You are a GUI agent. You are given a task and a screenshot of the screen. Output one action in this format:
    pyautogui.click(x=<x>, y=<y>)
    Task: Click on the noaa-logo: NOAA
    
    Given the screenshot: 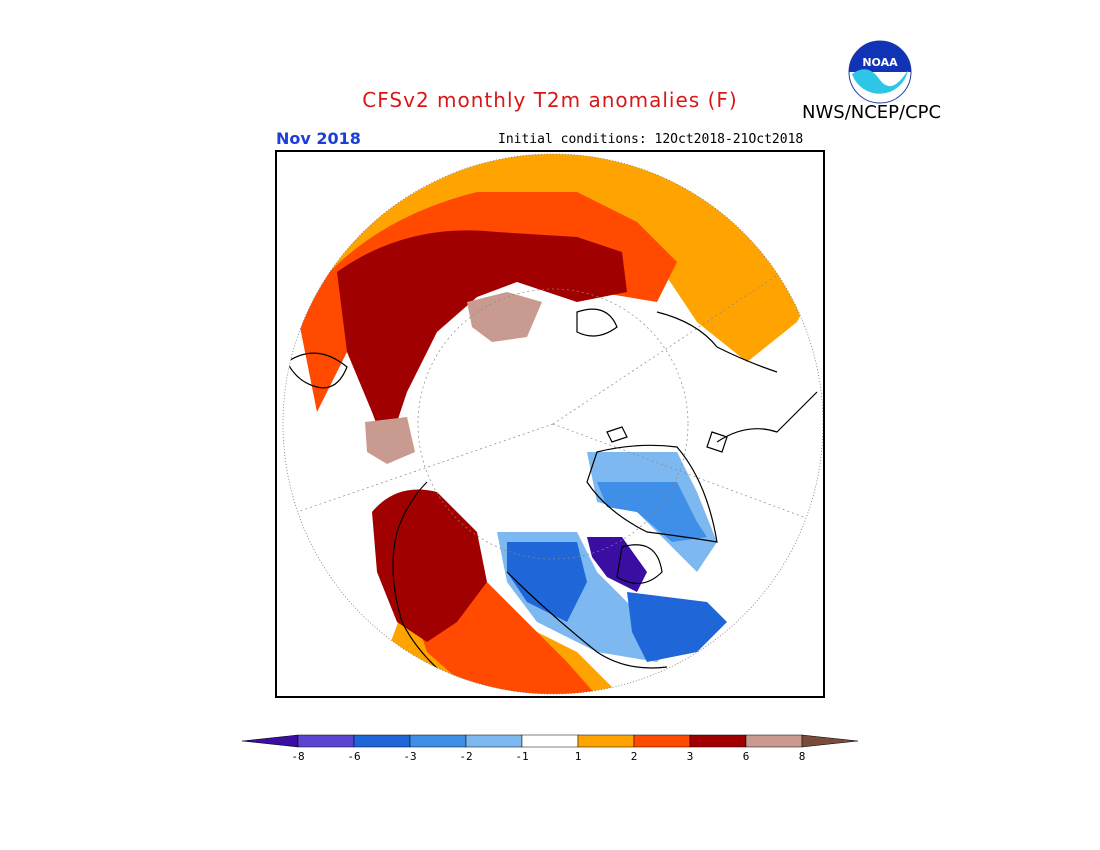 What is the action you would take?
    pyautogui.click(x=880, y=72)
    